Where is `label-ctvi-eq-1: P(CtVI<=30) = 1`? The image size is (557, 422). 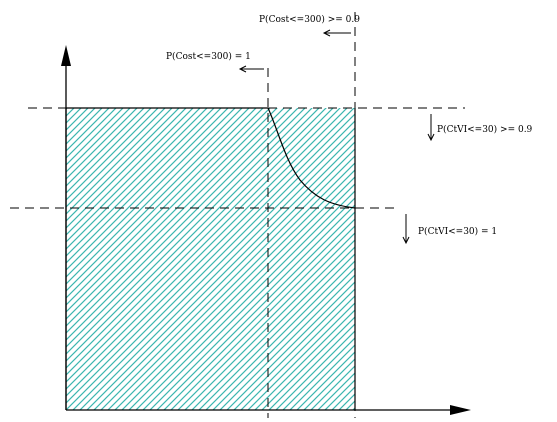 label-ctvi-eq-1: P(CtVI<=30) = 1 is located at coordinates (457, 231).